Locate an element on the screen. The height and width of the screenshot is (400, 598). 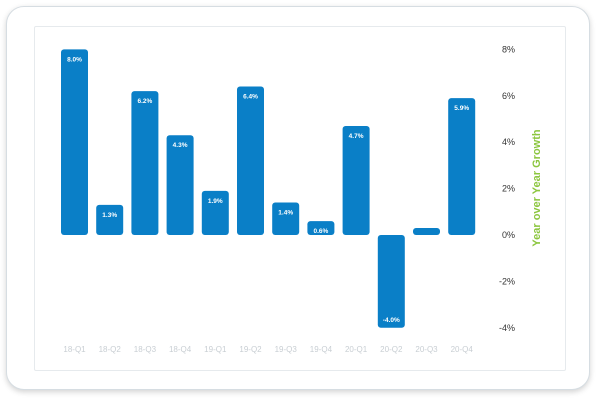
y-tick-labels-group: 8% 6% 4% 2% 0% -2% -4% is located at coordinates (507, 188).